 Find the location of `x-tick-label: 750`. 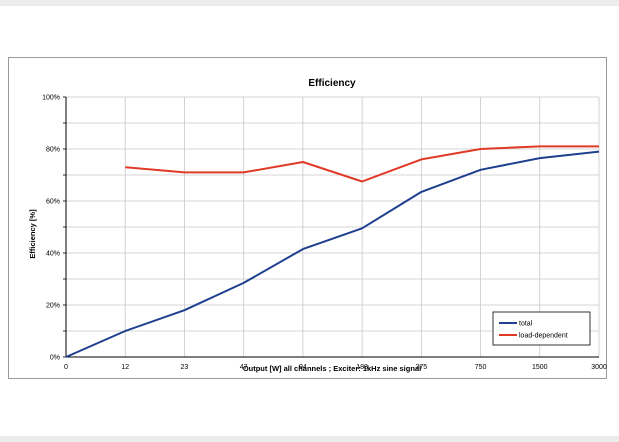

x-tick-label: 750 is located at coordinates (481, 367).